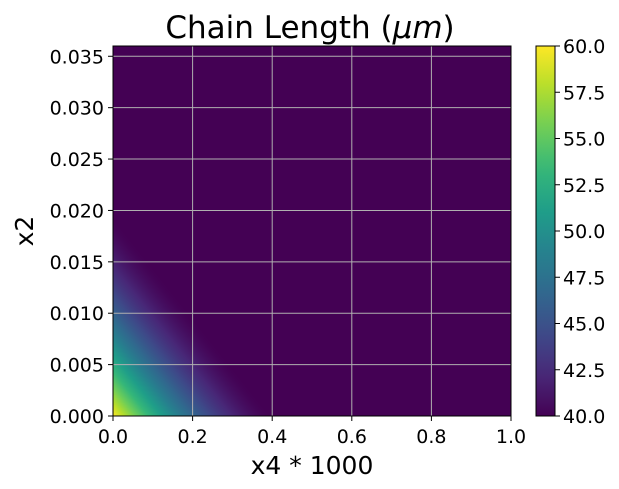 Image resolution: width=619 pixels, height=489 pixels. Describe the element at coordinates (584, 278) in the screenshot. I see `colorbar-tick-label: 47.5` at that location.